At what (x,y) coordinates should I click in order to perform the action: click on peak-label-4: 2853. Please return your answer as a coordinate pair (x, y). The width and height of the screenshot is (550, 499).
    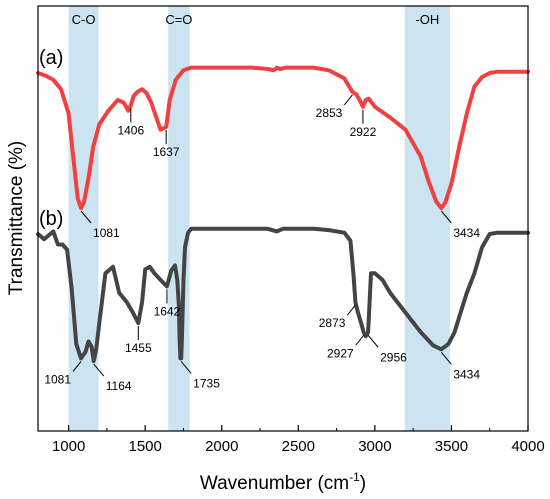
    Looking at the image, I should click on (329, 113).